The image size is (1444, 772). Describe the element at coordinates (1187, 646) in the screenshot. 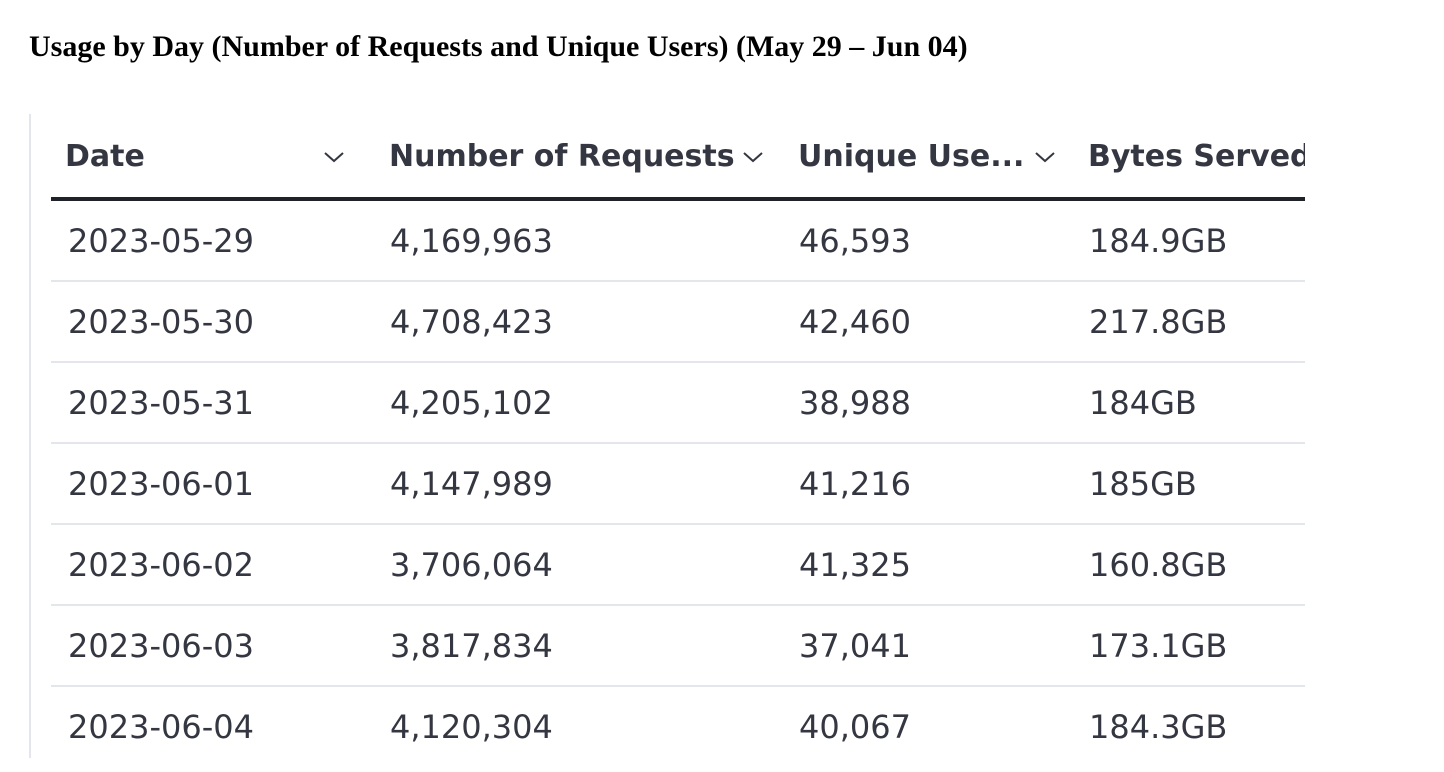

I see `cell-bytes-served: 173.1GB` at that location.